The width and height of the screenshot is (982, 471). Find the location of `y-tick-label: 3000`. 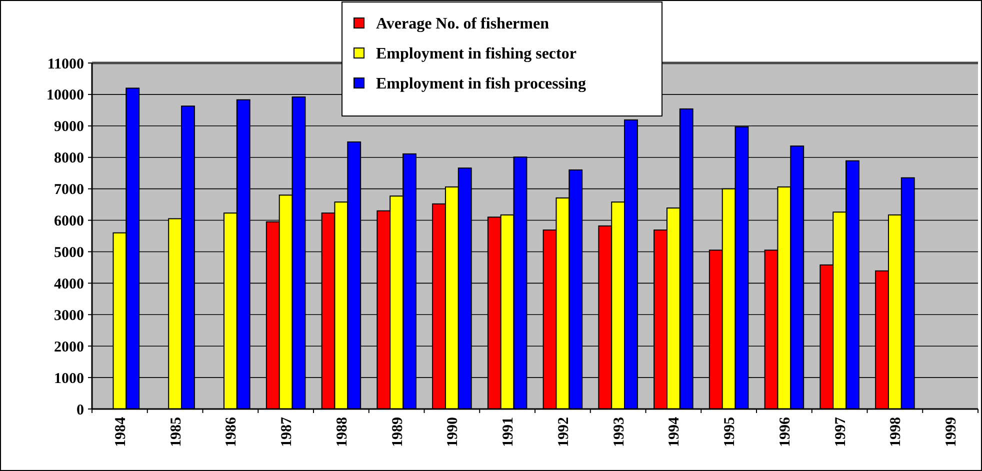

y-tick-label: 3000 is located at coordinates (69, 316).